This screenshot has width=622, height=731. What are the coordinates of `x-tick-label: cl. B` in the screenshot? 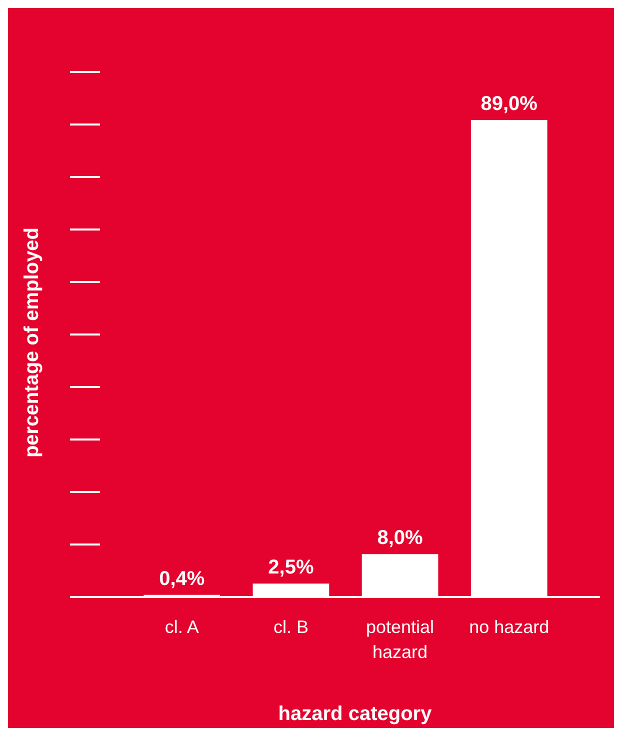 It's located at (290, 627).